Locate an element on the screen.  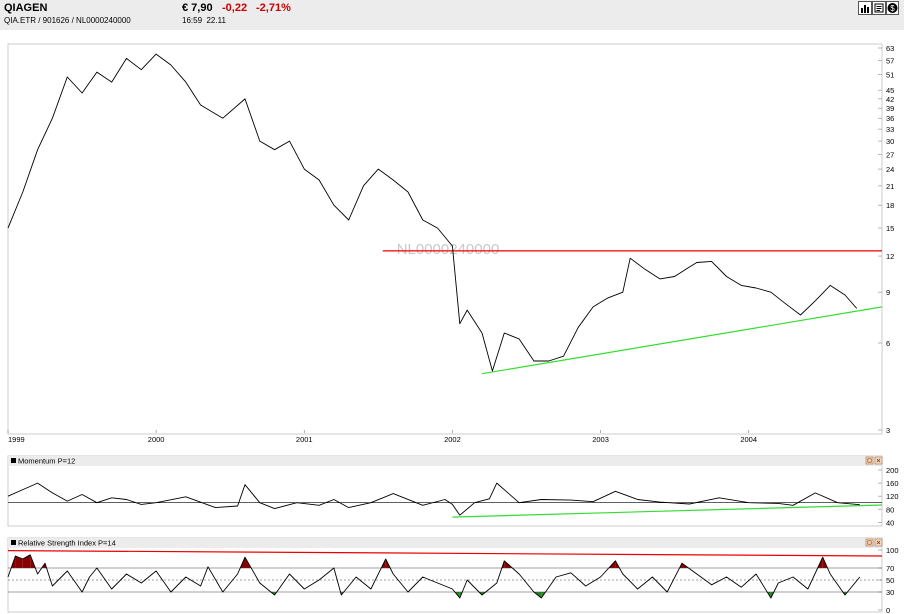
rsi-trend-line is located at coordinates (445, 553).